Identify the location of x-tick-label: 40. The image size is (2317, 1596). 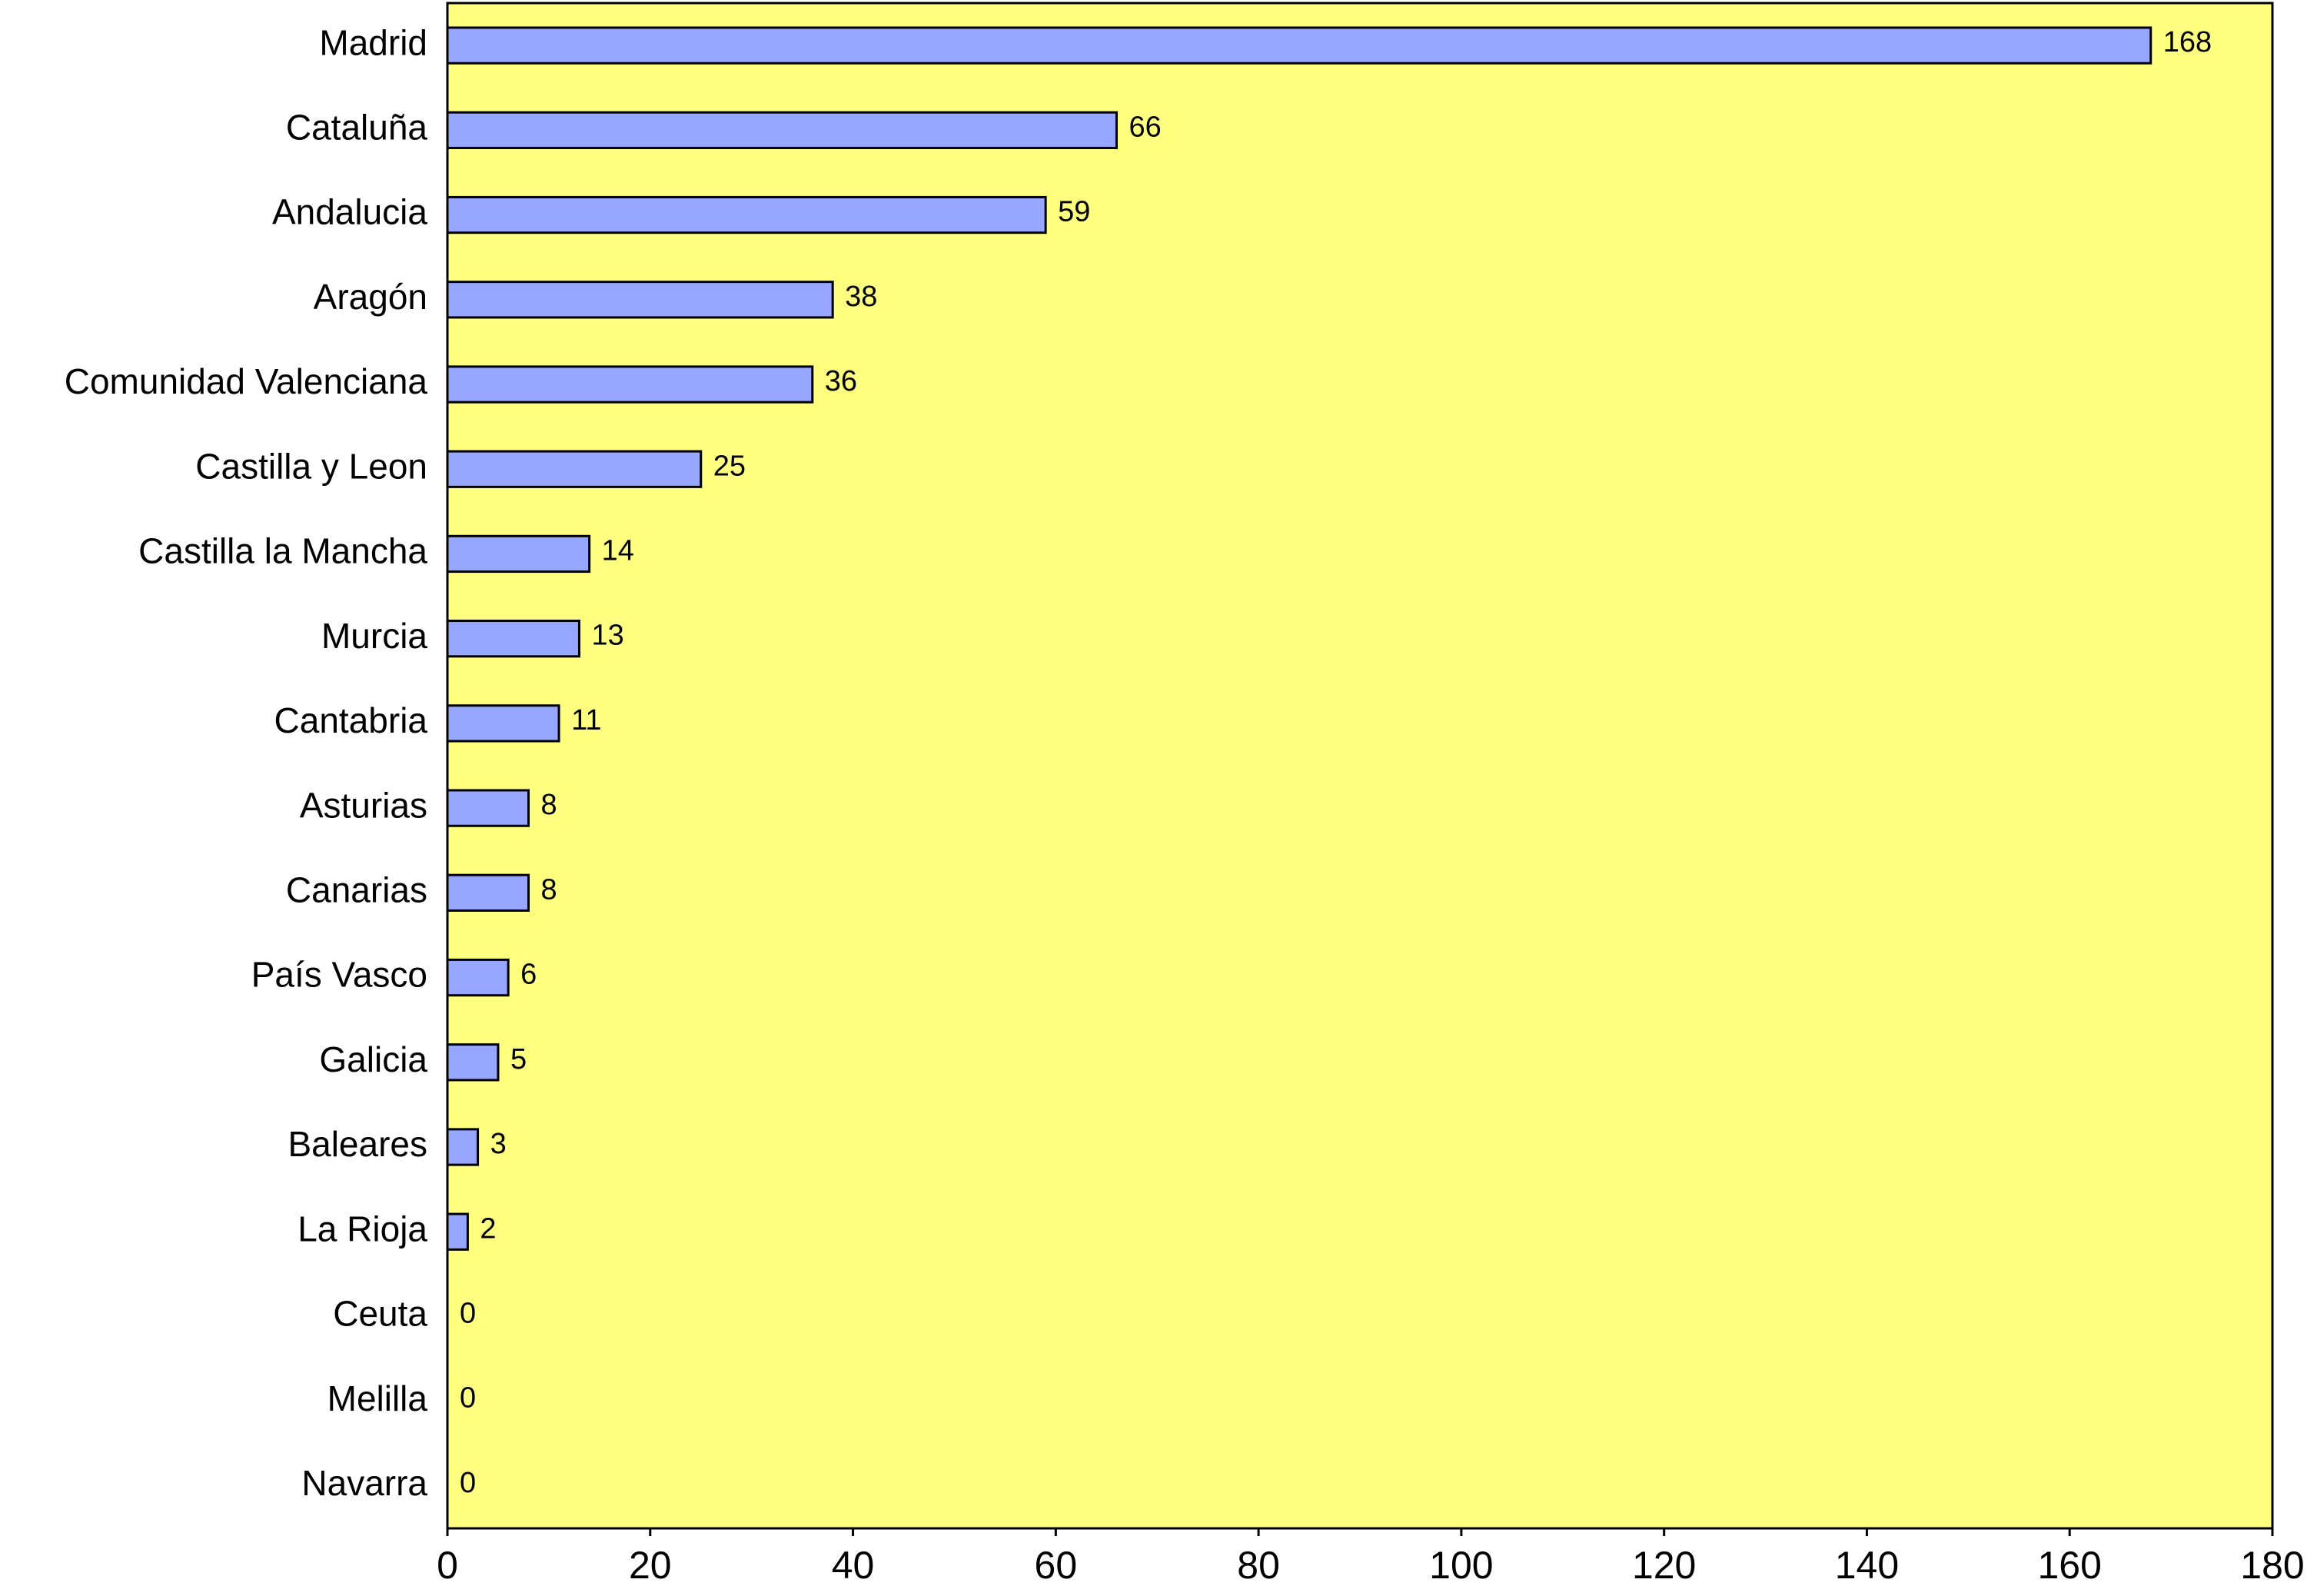
(854, 1565).